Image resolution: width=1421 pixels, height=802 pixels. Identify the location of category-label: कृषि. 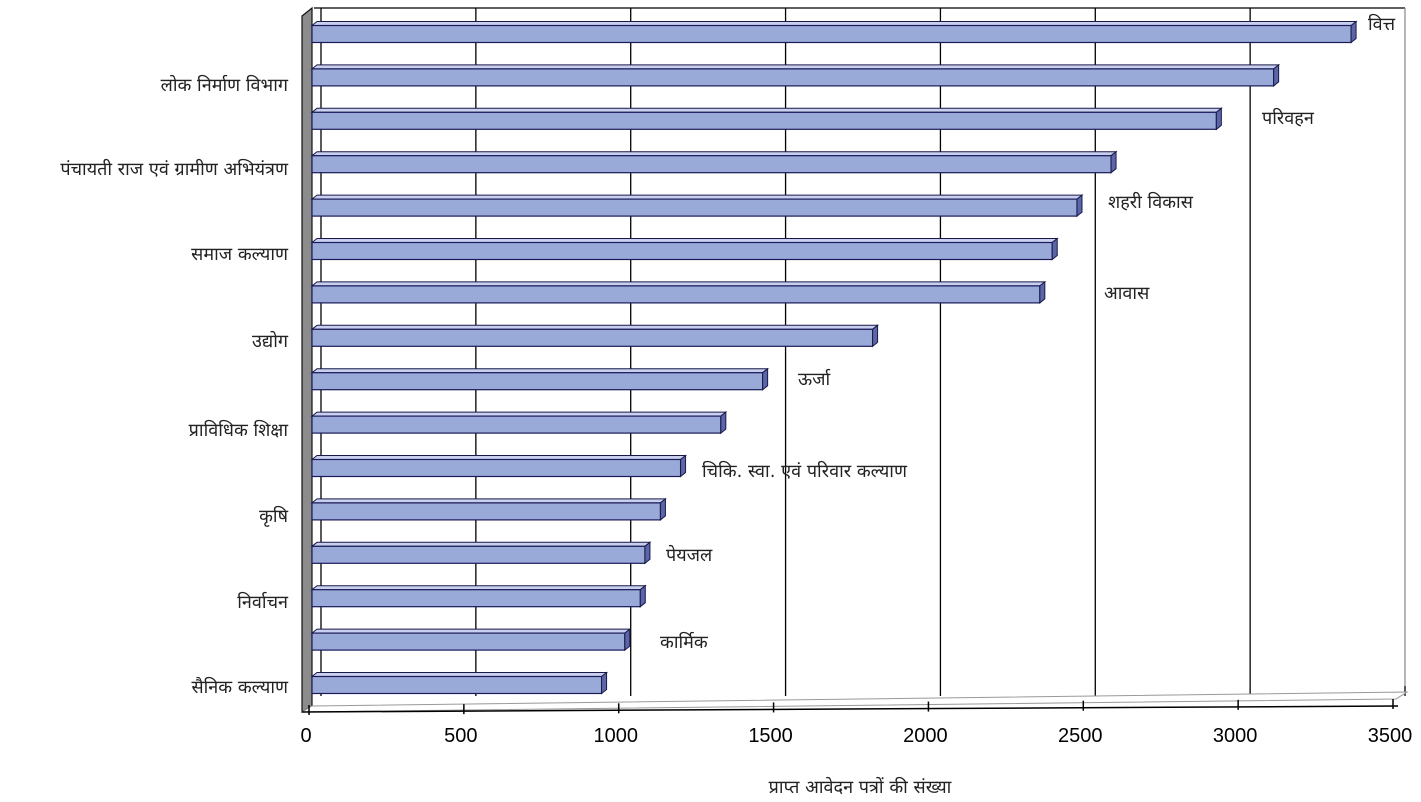
(273, 516).